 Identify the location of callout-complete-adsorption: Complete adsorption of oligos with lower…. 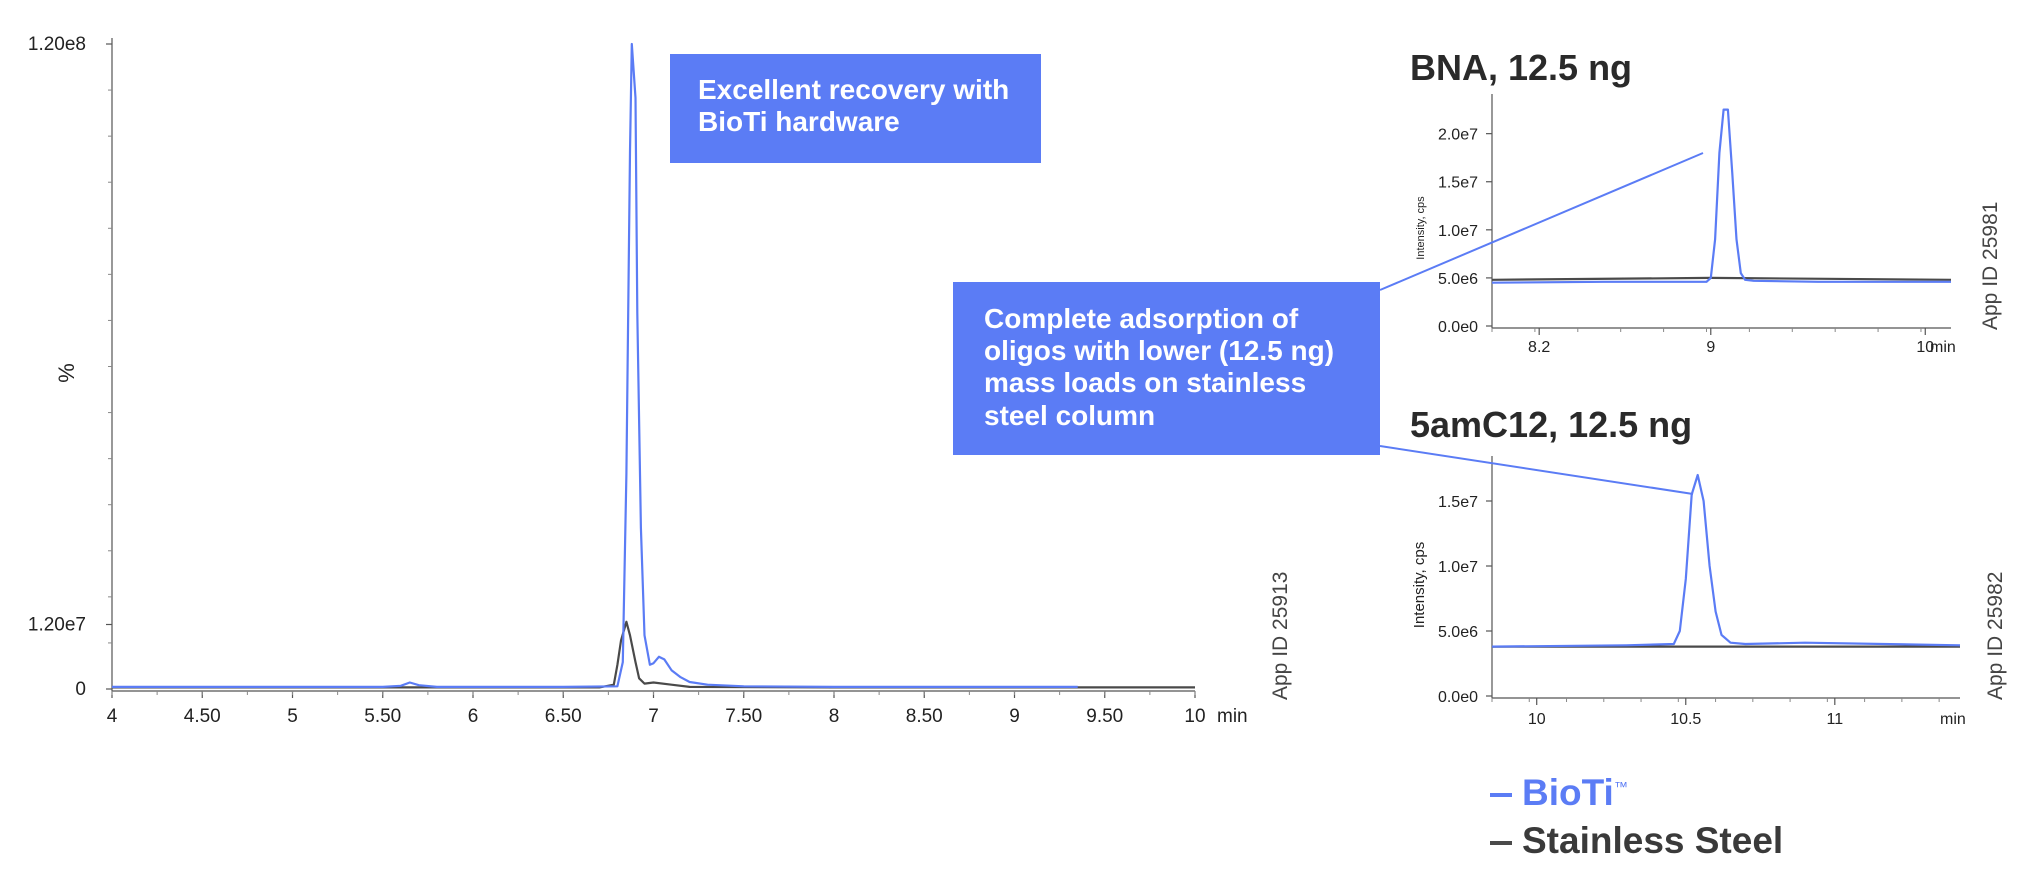
(1166, 368).